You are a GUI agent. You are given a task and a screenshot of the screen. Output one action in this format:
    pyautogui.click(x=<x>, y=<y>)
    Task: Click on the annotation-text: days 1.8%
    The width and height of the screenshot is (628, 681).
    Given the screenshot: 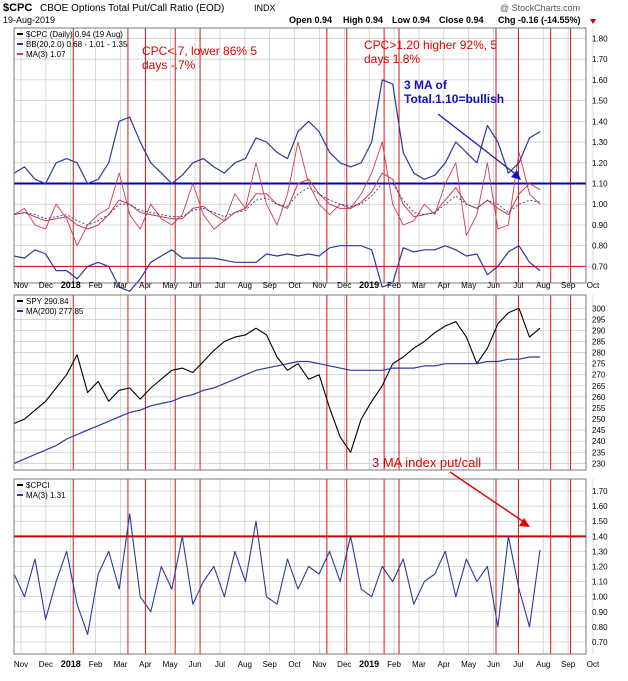 What is the action you would take?
    pyautogui.click(x=392, y=59)
    